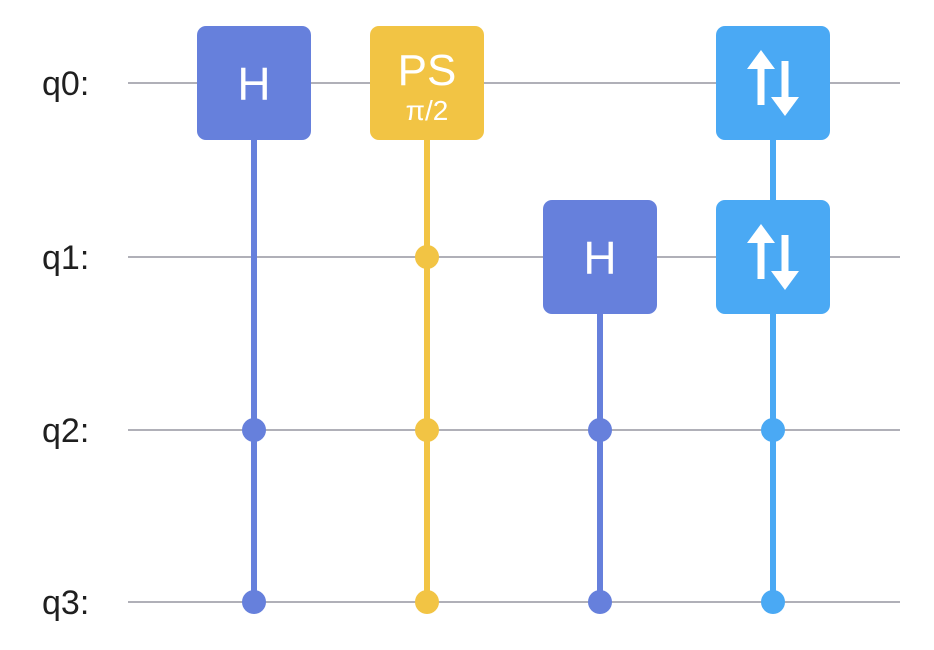 Image resolution: width=934 pixels, height=650 pixels. Describe the element at coordinates (427, 70) in the screenshot. I see `gate-label: PS` at that location.